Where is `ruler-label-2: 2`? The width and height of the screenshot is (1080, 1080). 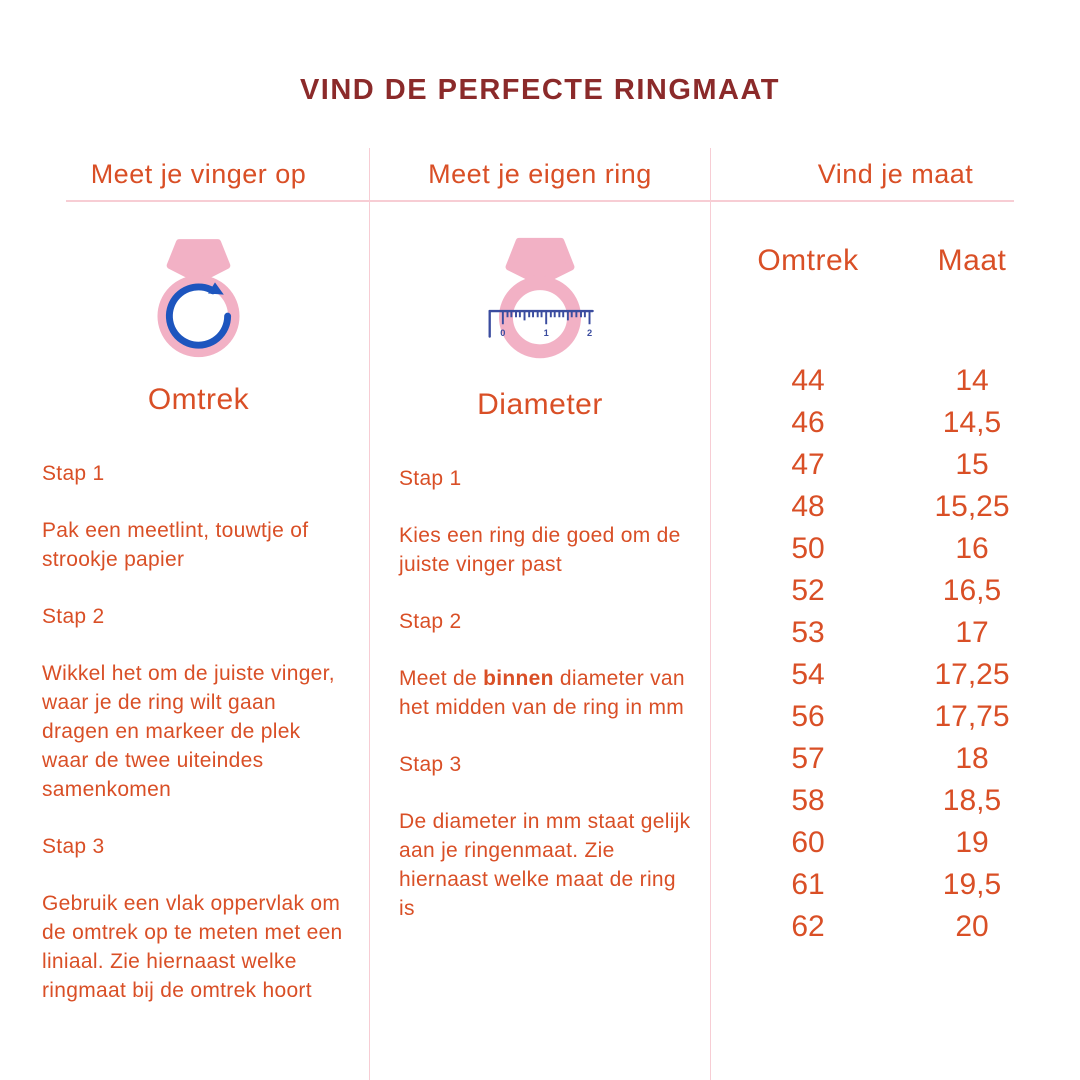 ruler-label-2: 2 is located at coordinates (589, 333).